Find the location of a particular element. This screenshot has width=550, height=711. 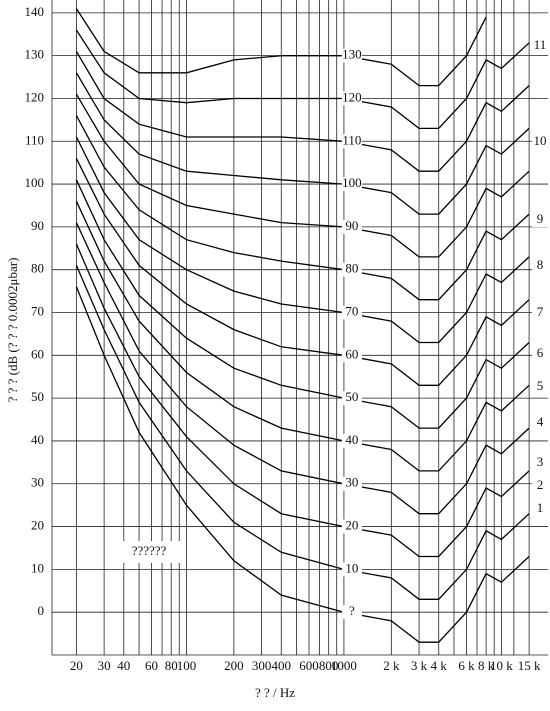

x-tick-label: 30 is located at coordinates (104, 665).